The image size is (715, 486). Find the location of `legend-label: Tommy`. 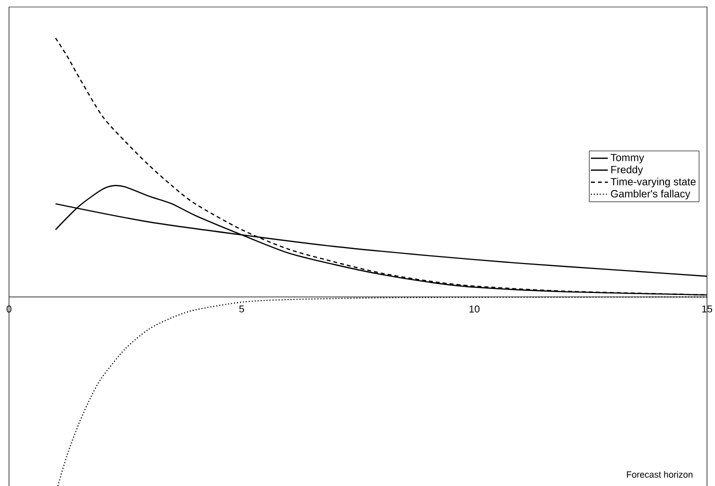

legend-label: Tommy is located at coordinates (627, 159).